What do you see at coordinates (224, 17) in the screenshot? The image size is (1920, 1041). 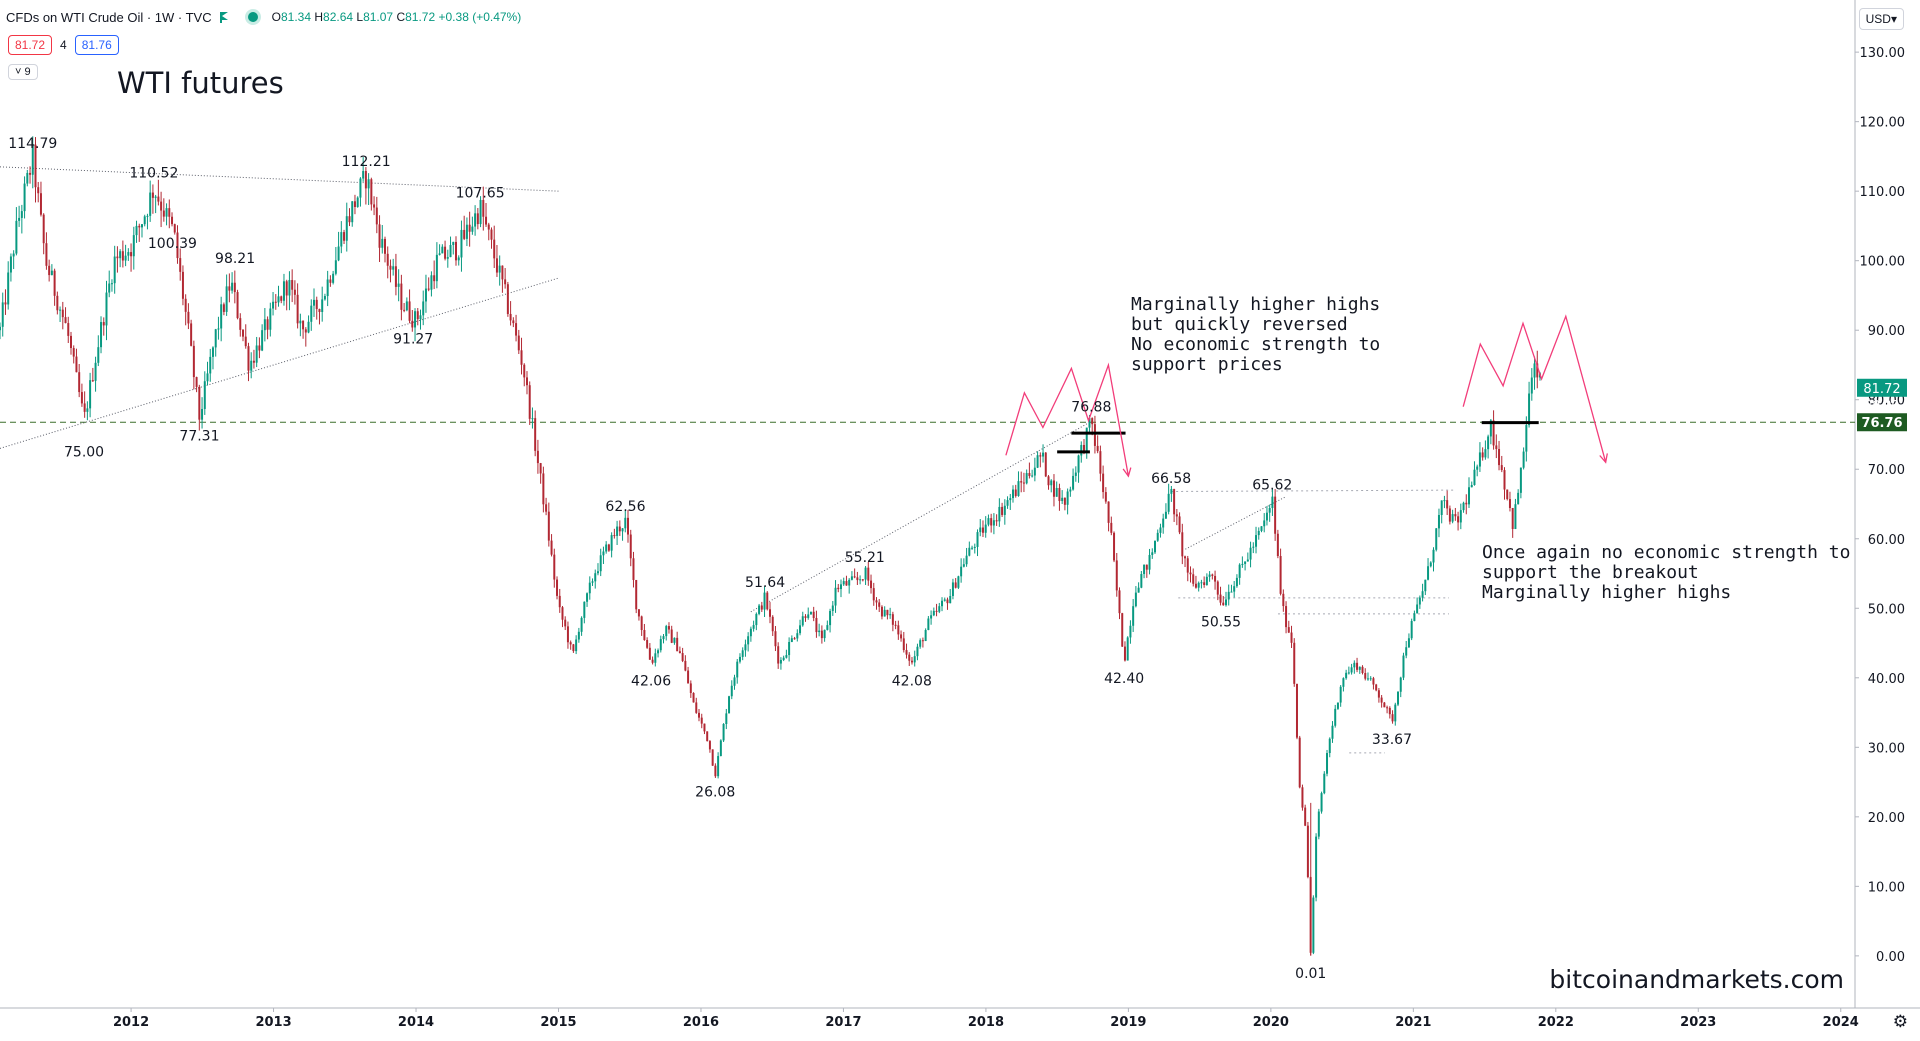 I see `flag-icon` at bounding box center [224, 17].